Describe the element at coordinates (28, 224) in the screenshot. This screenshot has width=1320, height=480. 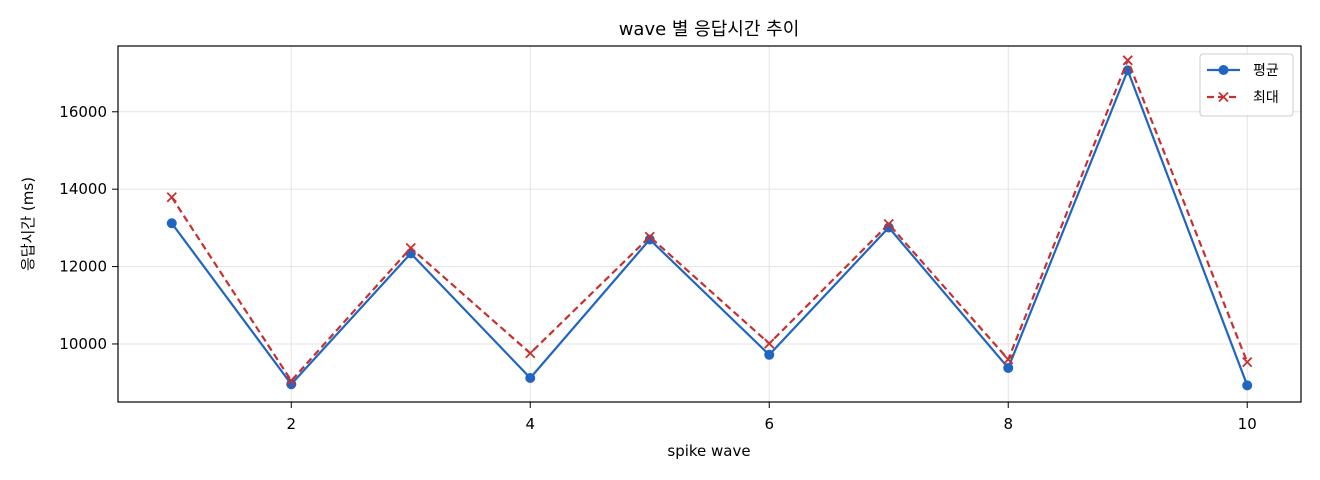
I see `y-axis-label: 응답시간 (ms)` at that location.